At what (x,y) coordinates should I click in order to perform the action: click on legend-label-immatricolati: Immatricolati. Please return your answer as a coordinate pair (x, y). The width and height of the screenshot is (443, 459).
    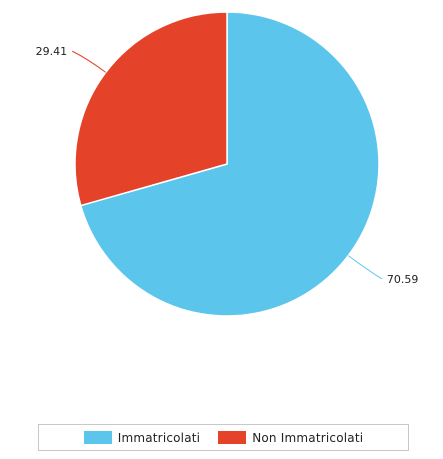
    Looking at the image, I should click on (159, 437).